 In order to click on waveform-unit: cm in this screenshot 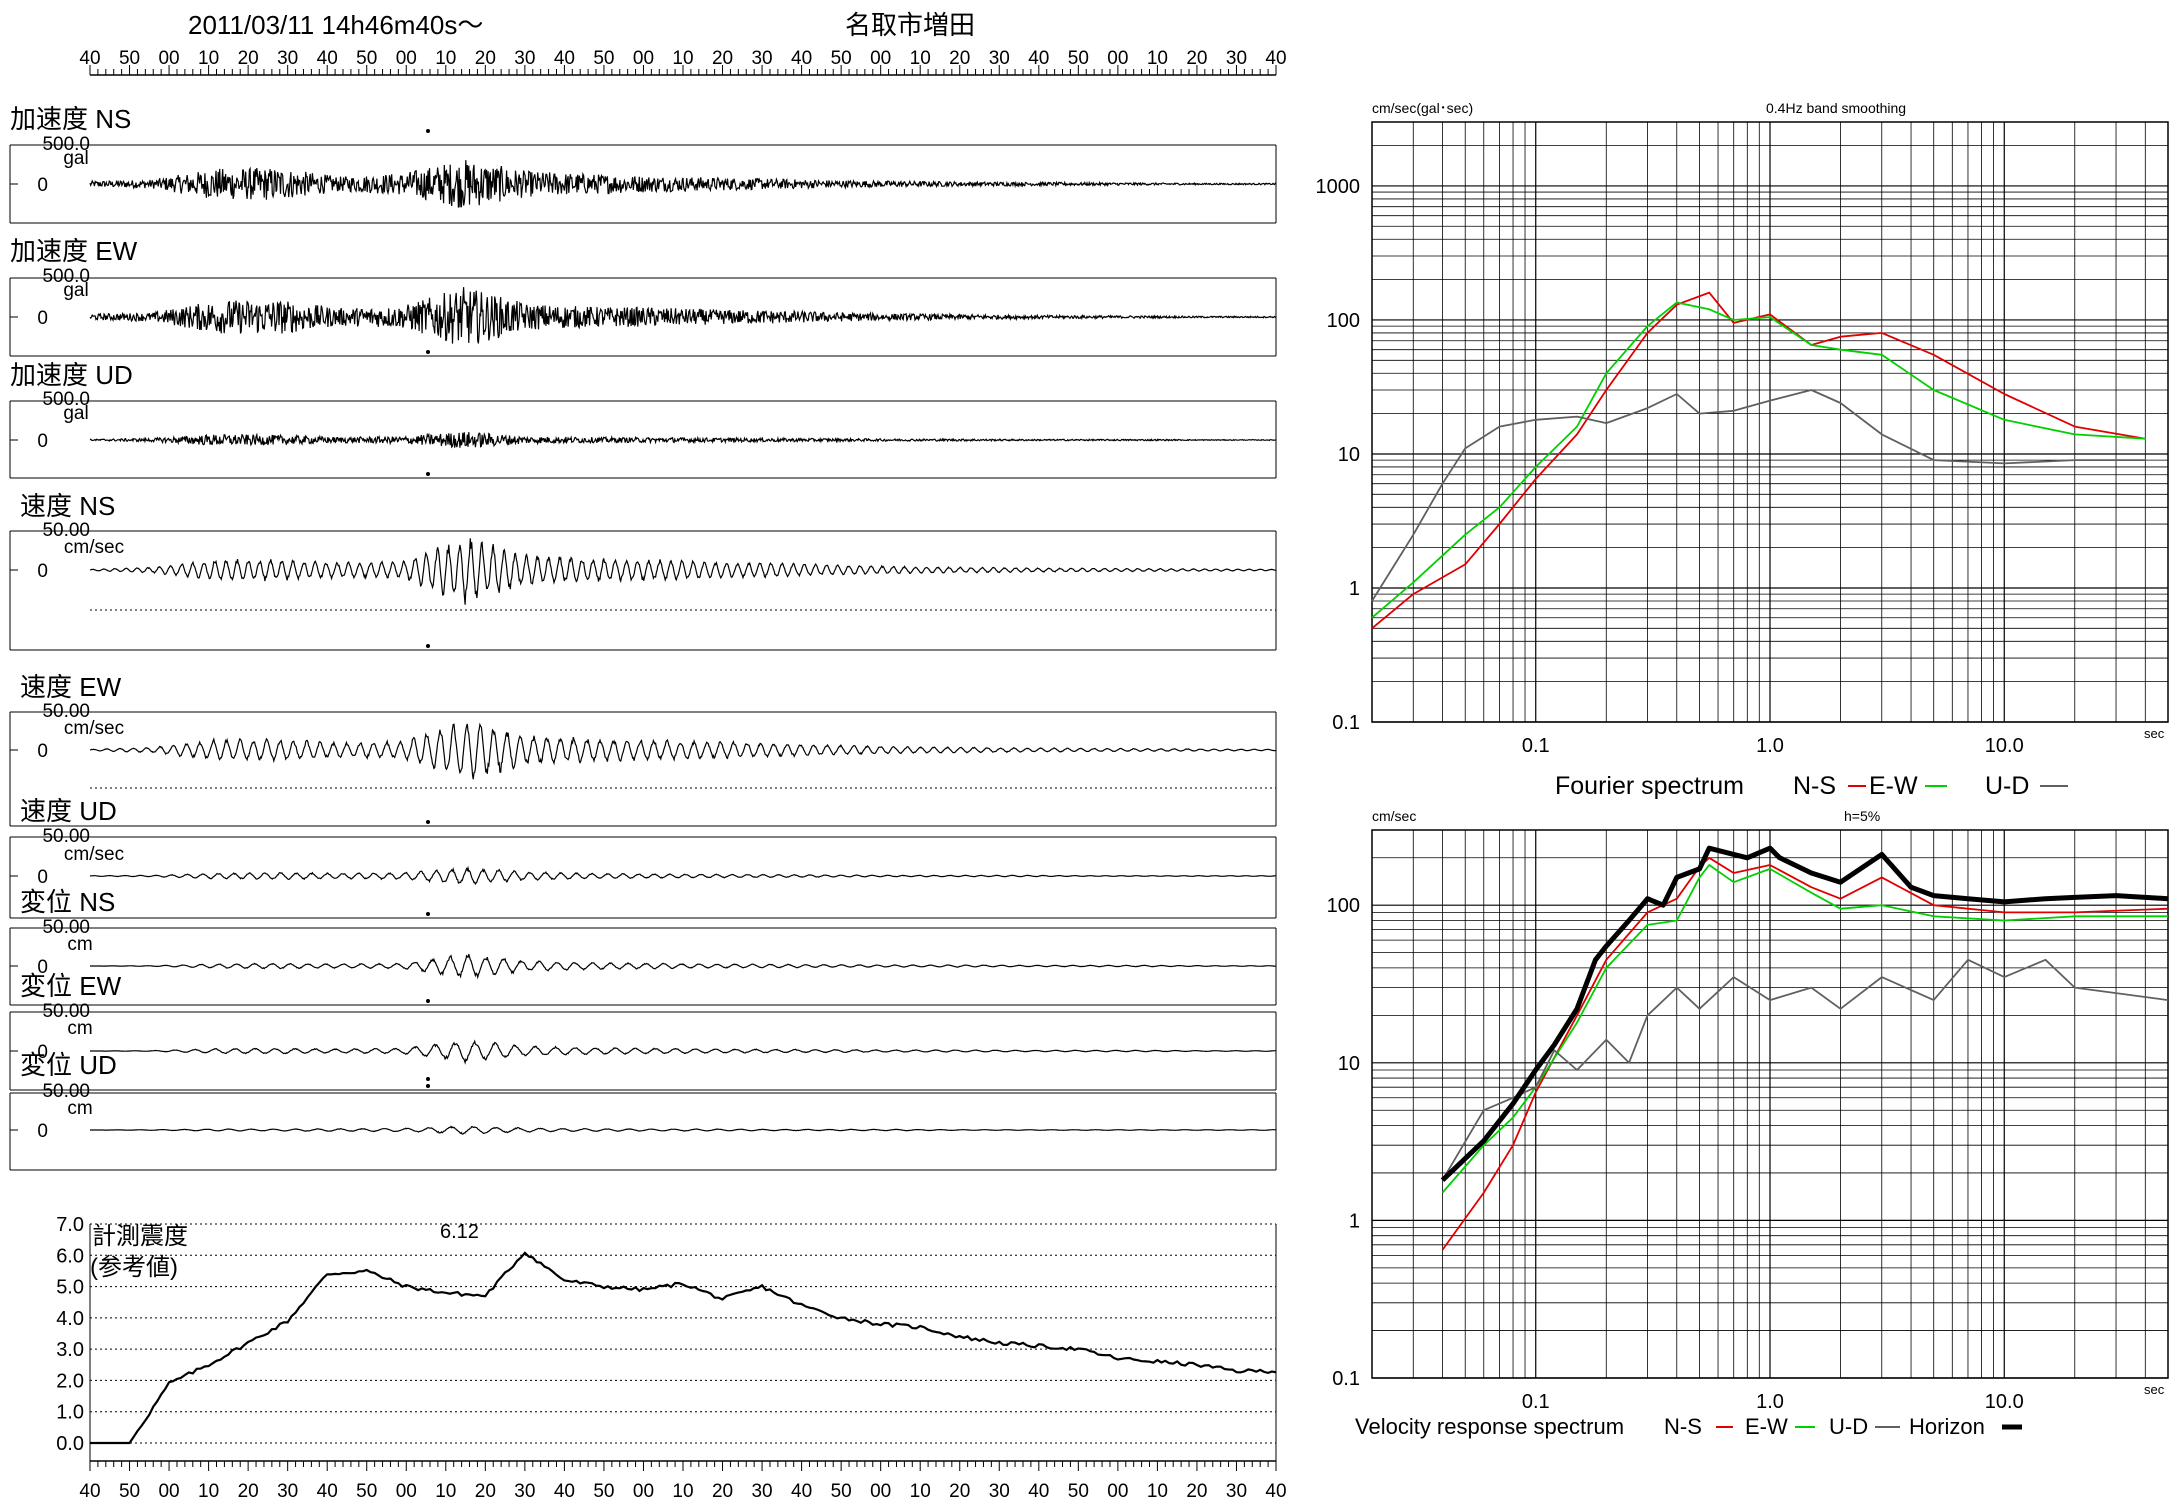, I will do `click(79, 1028)`.